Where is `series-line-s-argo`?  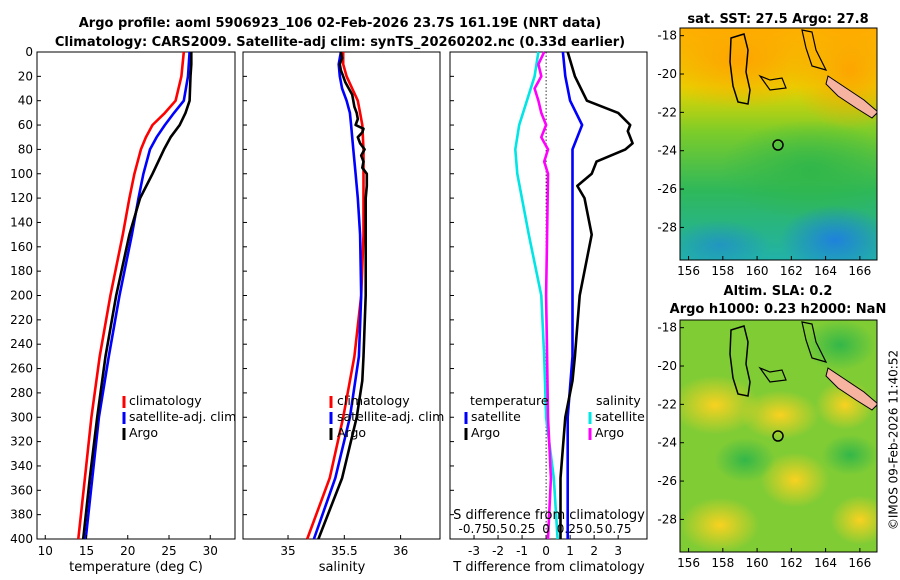 series-line-s-argo is located at coordinates (543, 295).